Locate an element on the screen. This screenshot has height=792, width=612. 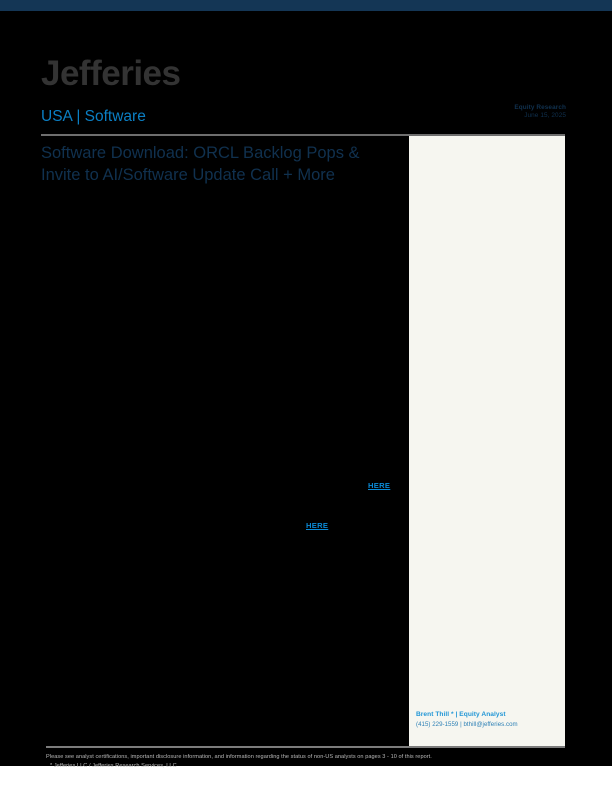
jefferies-logo: Jefferies is located at coordinates (111, 73).